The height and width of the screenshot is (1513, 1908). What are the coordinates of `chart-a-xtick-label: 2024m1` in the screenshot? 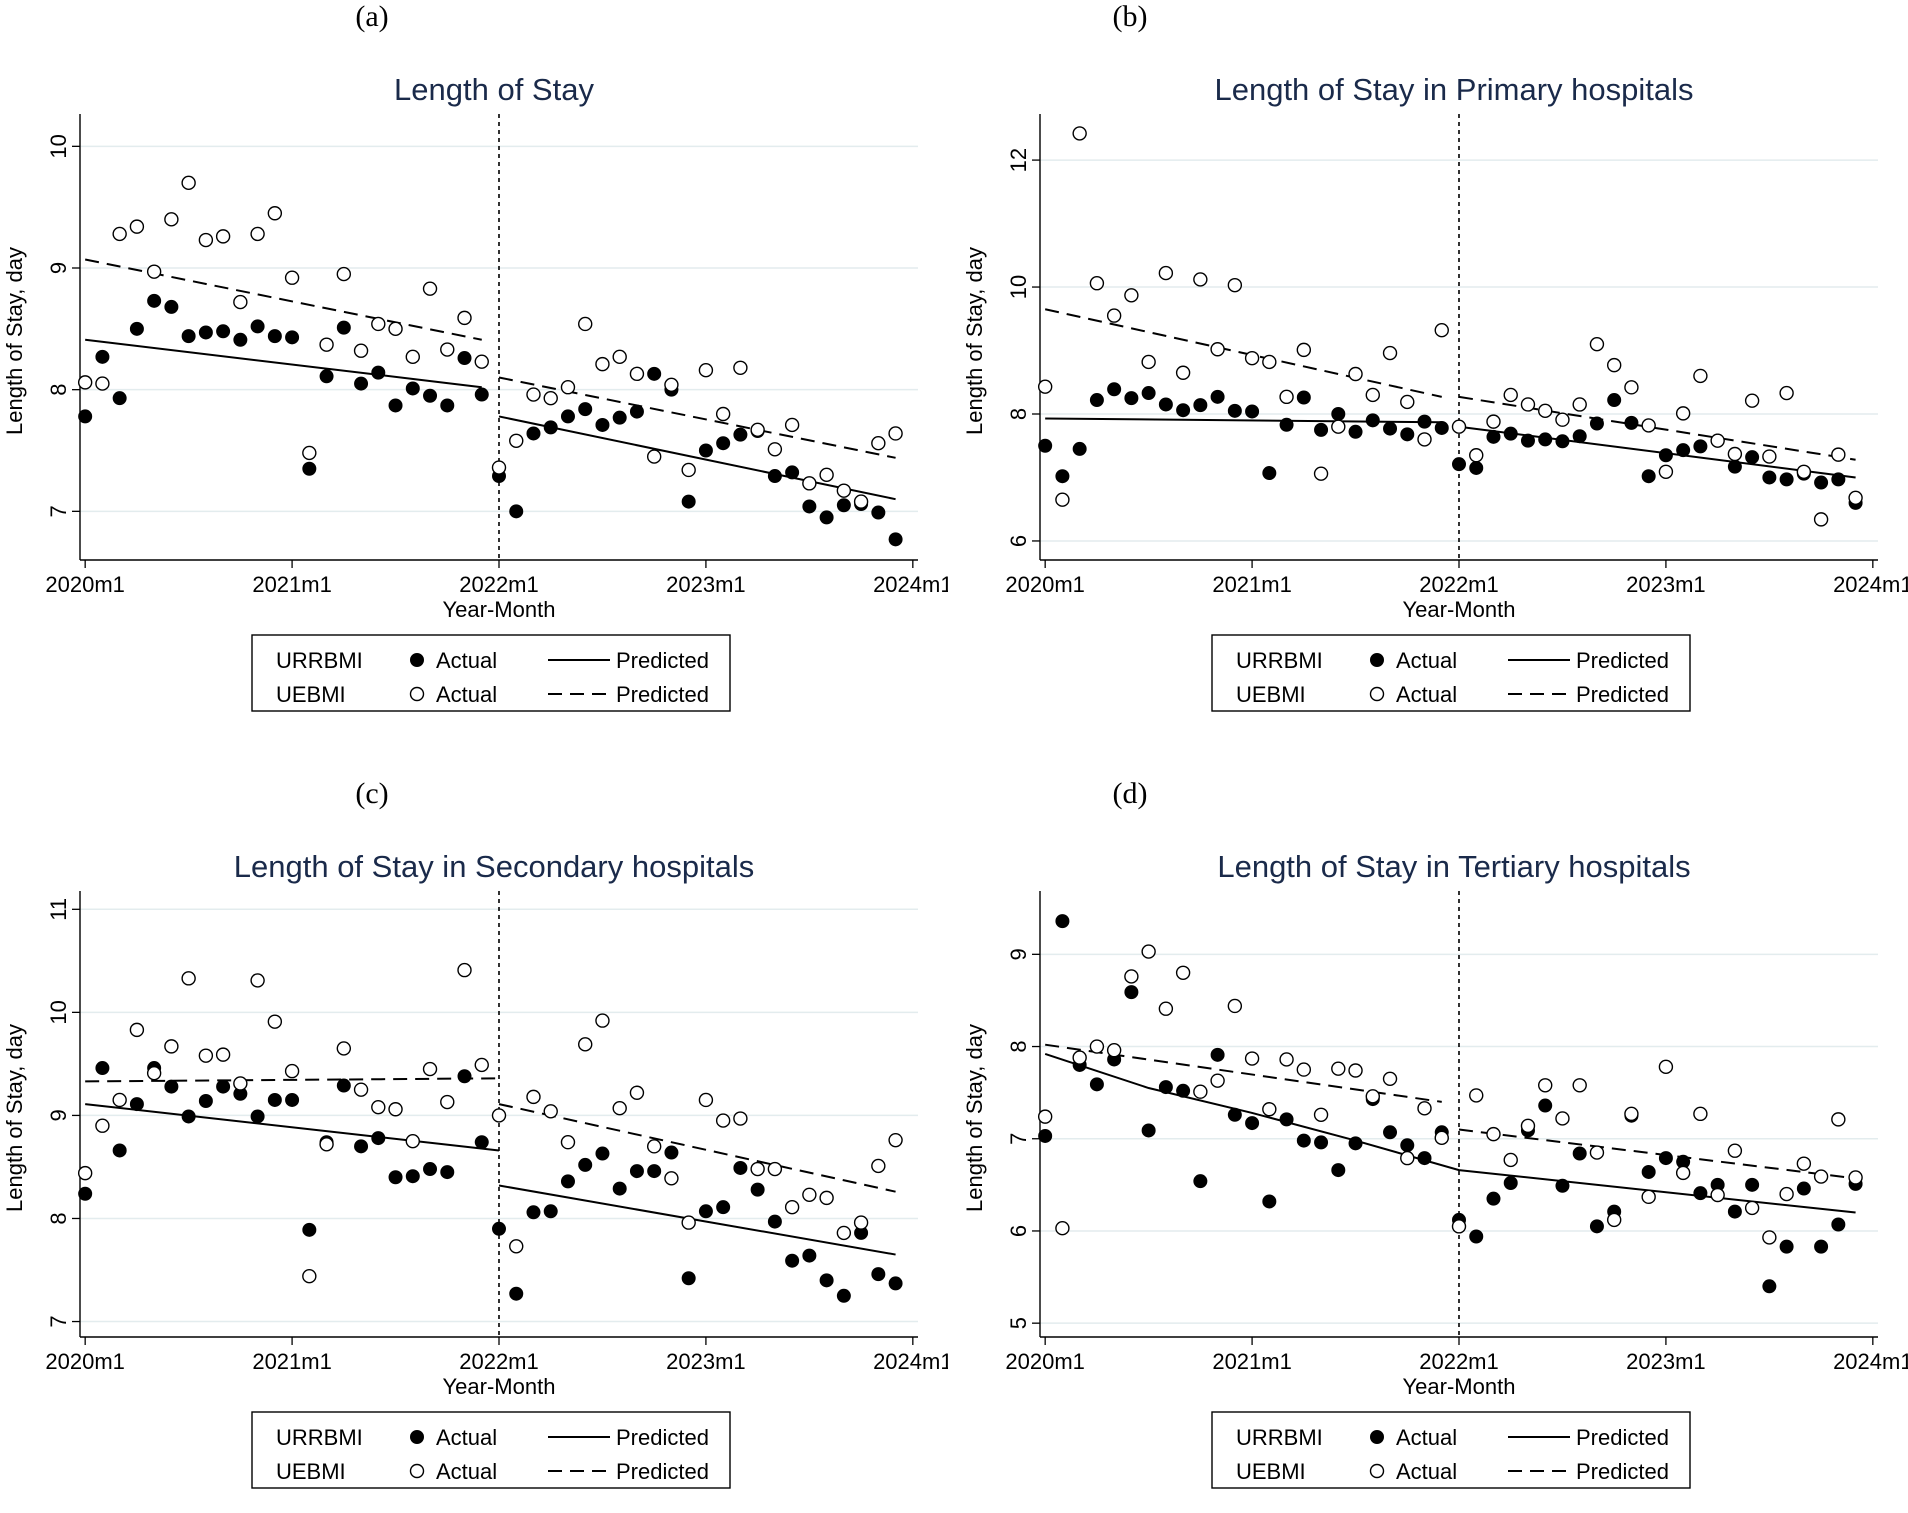 It's located at (910, 584).